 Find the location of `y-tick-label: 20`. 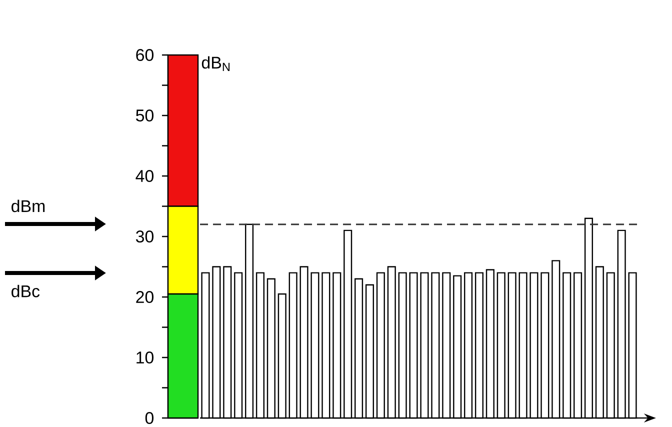

y-tick-label: 20 is located at coordinates (145, 297).